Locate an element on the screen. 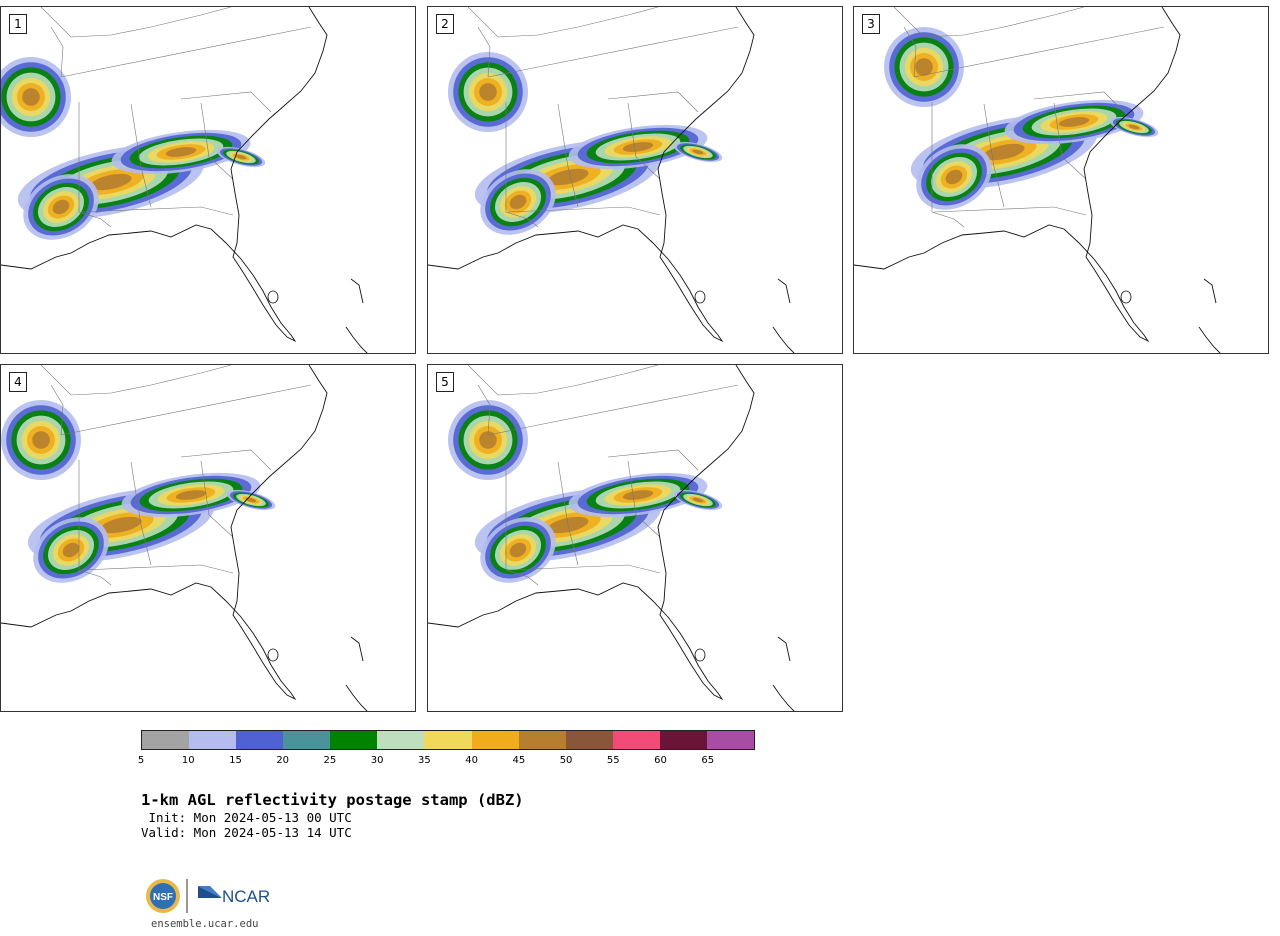 This screenshot has width=1280, height=936. colorbar-tick-labels: 5 10 15 20 25 30 35 40 45 50 55 60 65 is located at coordinates (446, 762).